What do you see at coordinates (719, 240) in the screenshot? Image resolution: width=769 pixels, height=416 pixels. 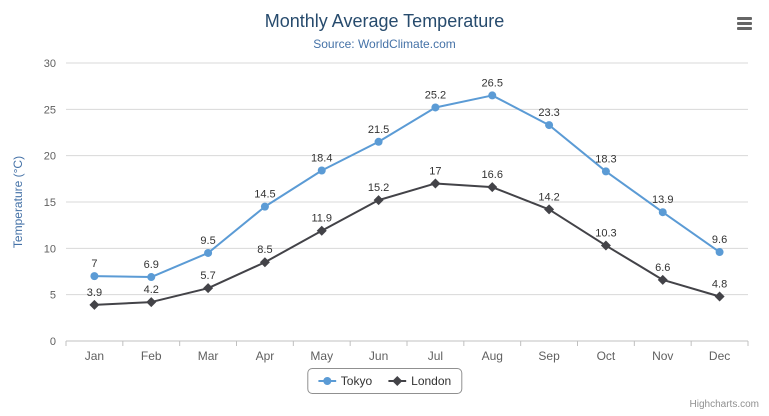 I see `data-label: 9.6` at bounding box center [719, 240].